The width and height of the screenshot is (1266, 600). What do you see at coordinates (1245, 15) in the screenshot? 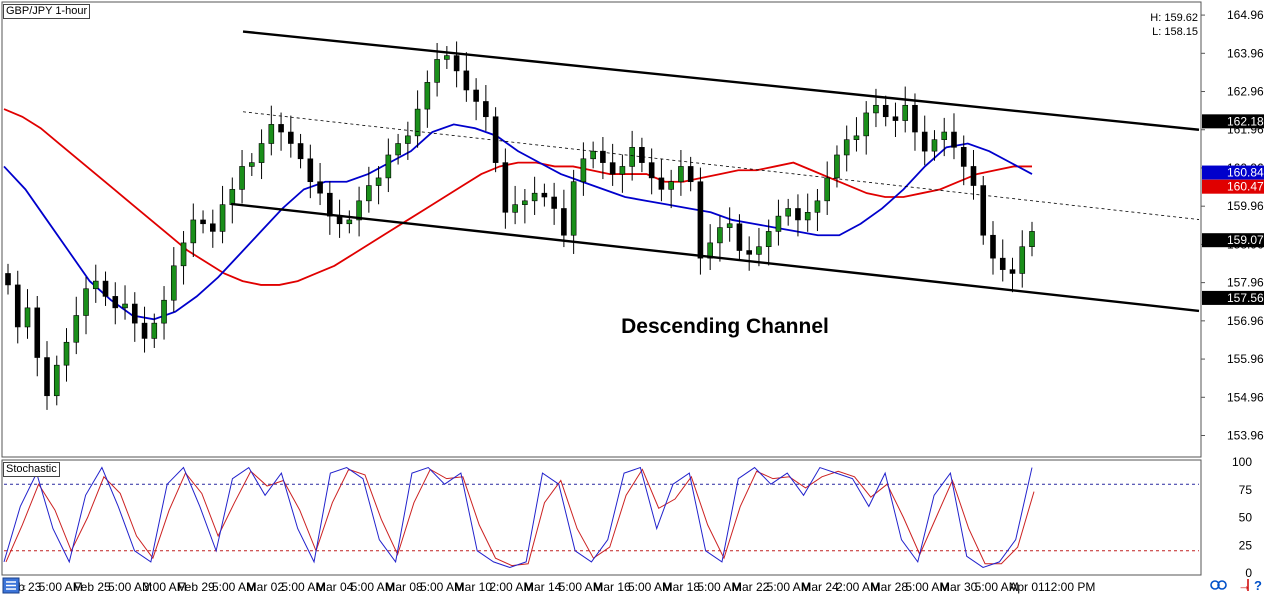
I see `price-tick-label: 164.96` at bounding box center [1245, 15].